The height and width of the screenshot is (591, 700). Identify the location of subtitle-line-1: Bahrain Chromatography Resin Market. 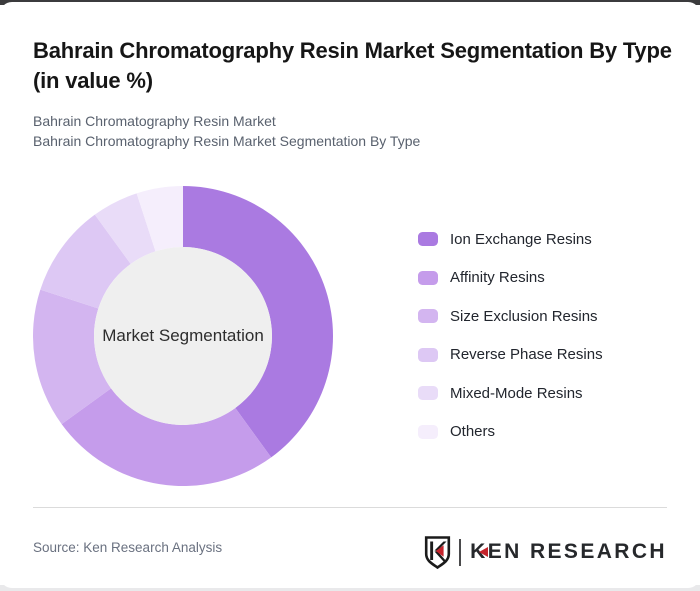
(154, 121).